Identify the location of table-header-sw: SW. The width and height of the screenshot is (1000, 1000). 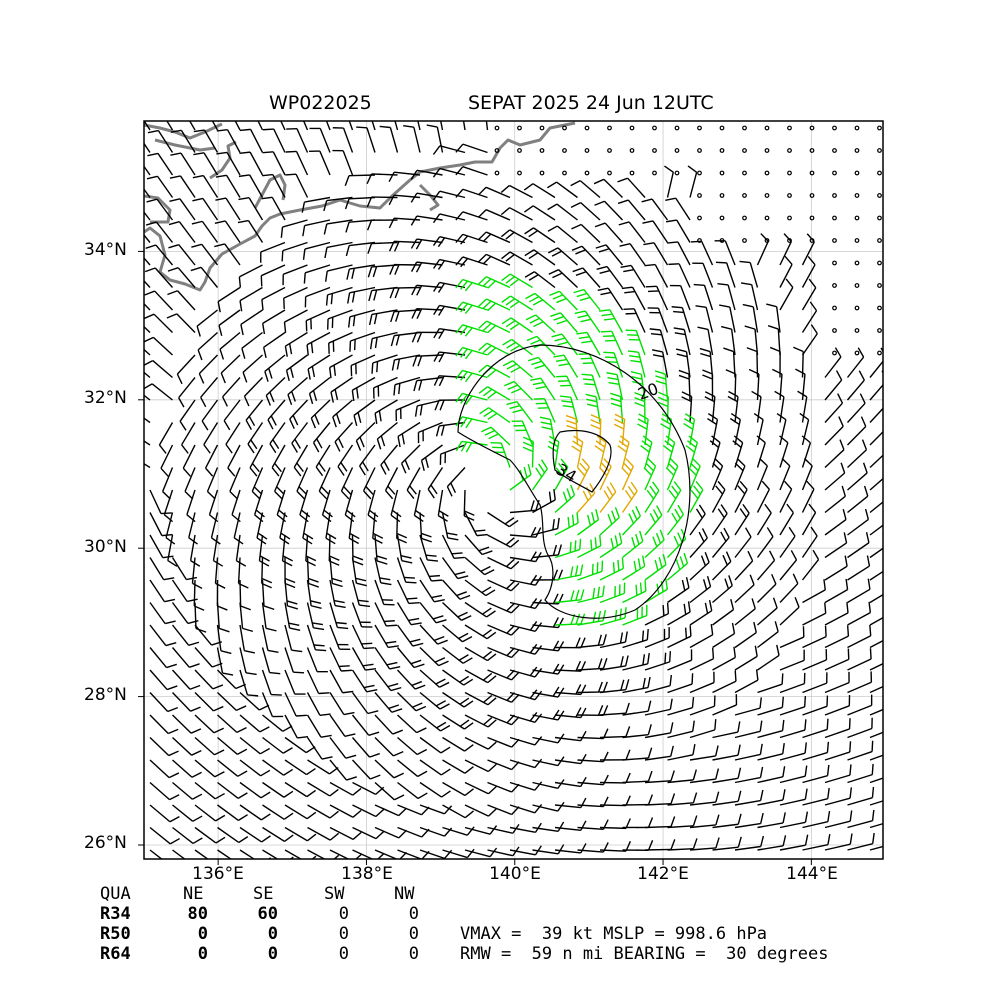
(334, 894).